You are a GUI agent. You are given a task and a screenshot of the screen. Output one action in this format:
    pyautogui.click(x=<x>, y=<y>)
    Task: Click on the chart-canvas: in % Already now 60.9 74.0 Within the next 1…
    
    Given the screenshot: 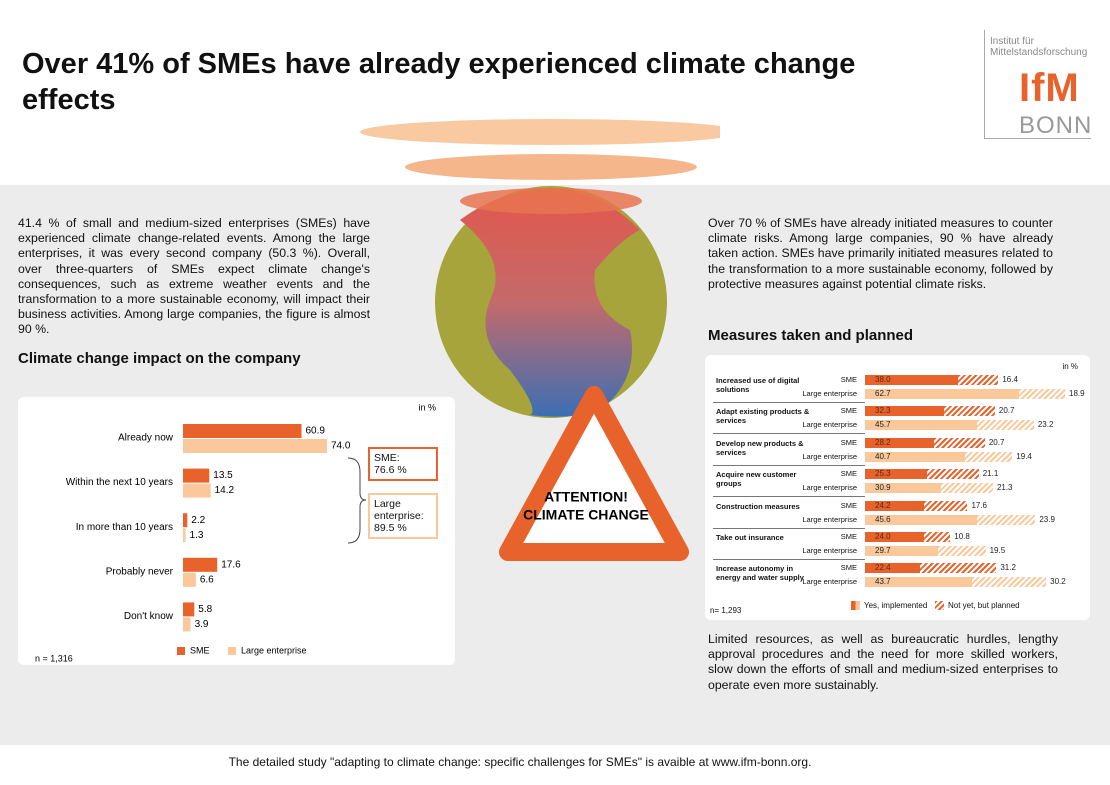 What is the action you would take?
    pyautogui.click(x=235, y=532)
    